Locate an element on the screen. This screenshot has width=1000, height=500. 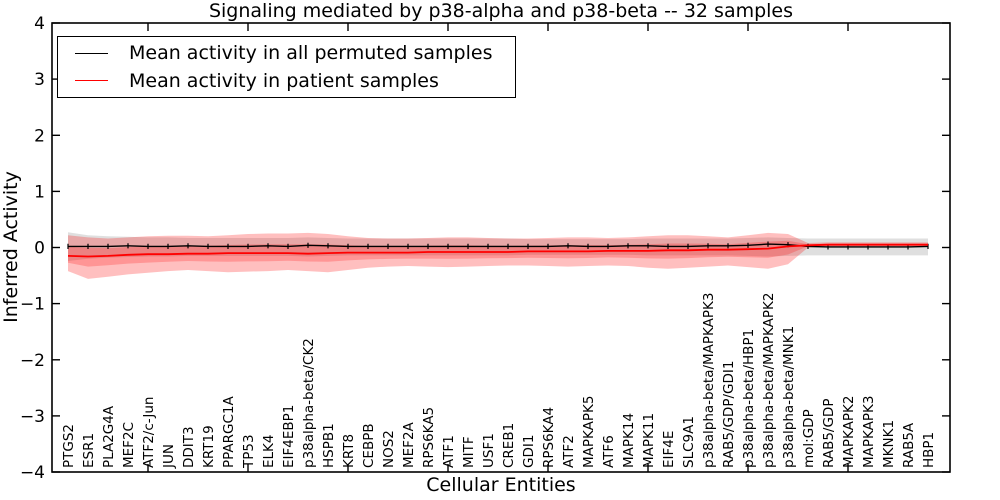
x-axis-title: Cellular Entities is located at coordinates (501, 485).